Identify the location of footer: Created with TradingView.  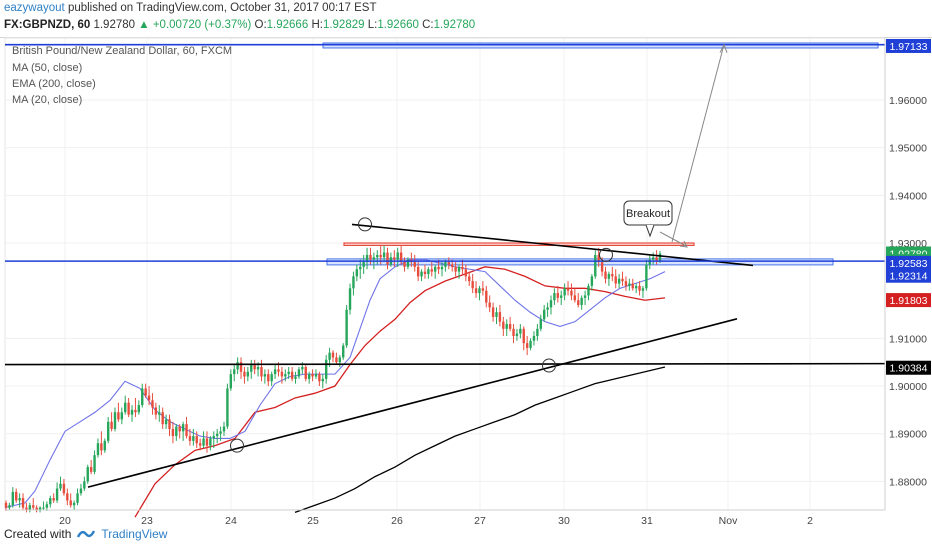
(85, 534).